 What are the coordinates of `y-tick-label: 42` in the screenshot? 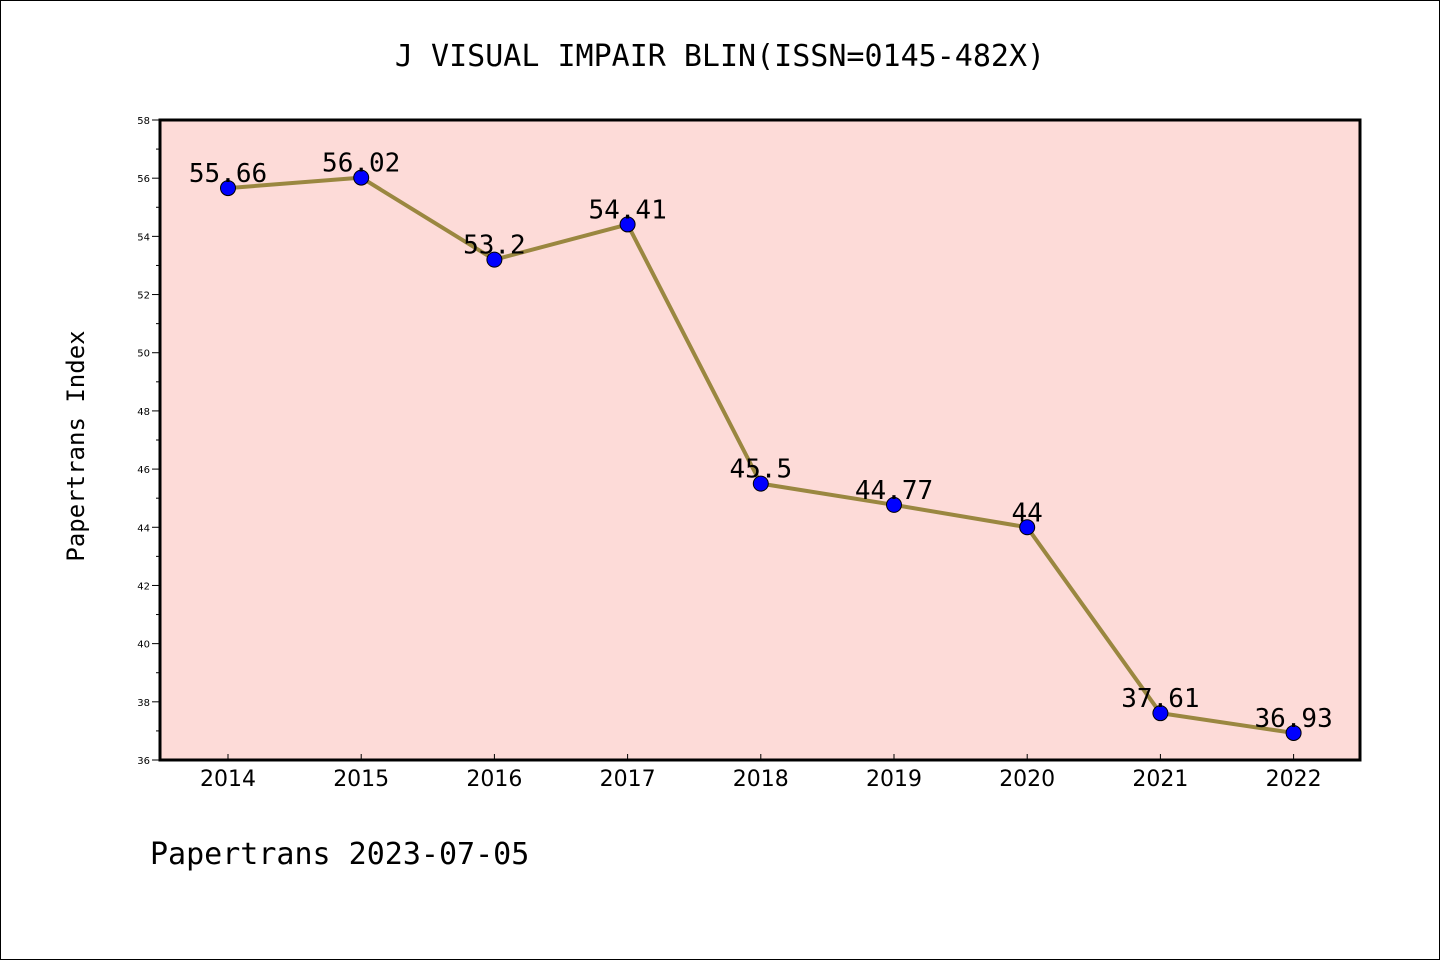 It's located at (143, 586).